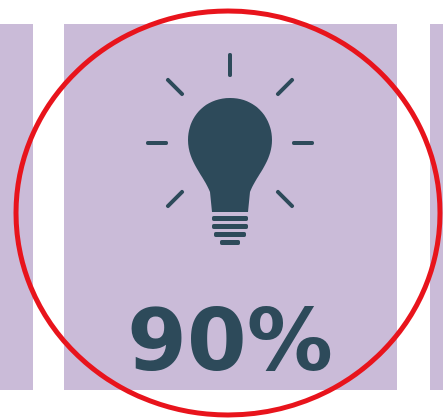 This screenshot has height=418, width=443. Describe the element at coordinates (230, 230) in the screenshot. I see `bulb-base` at that location.